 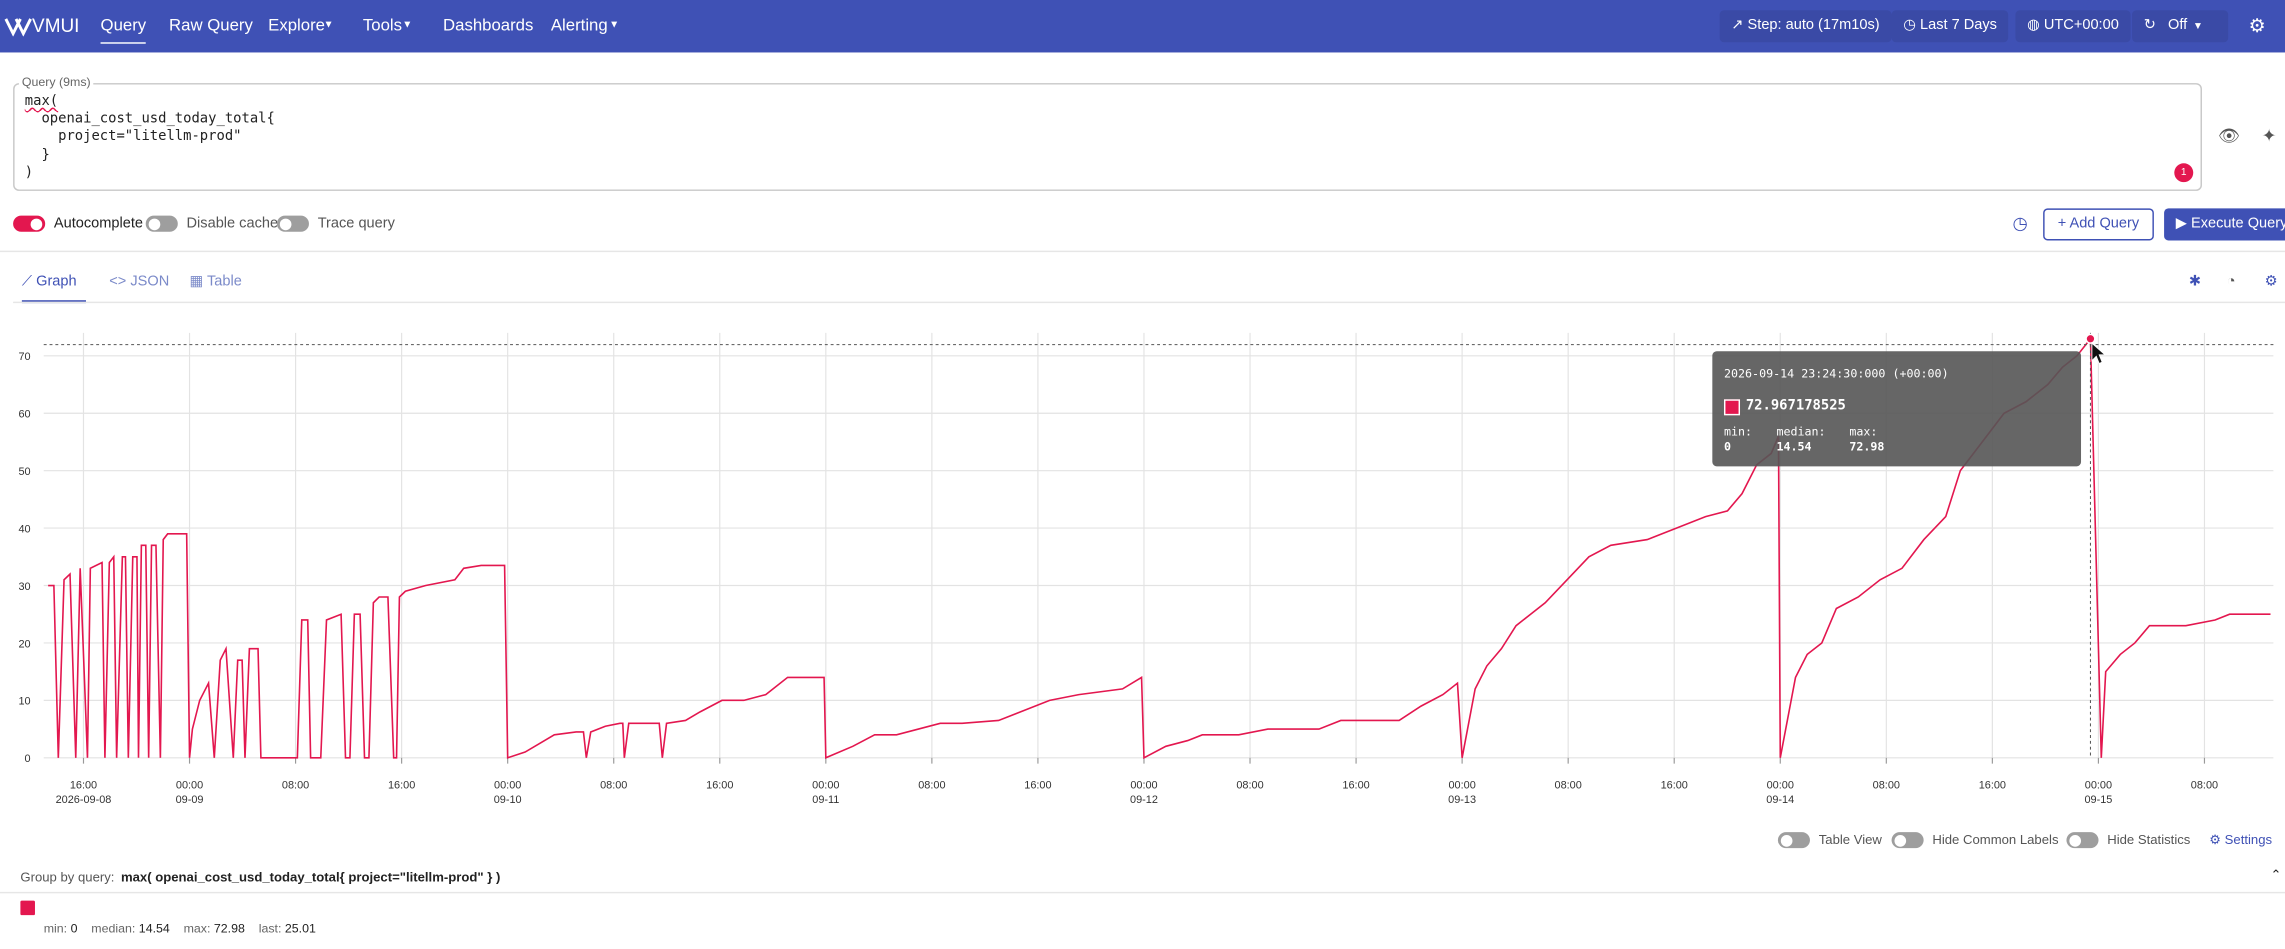 I want to click on error-badge: 1, so click(x=2184, y=173).